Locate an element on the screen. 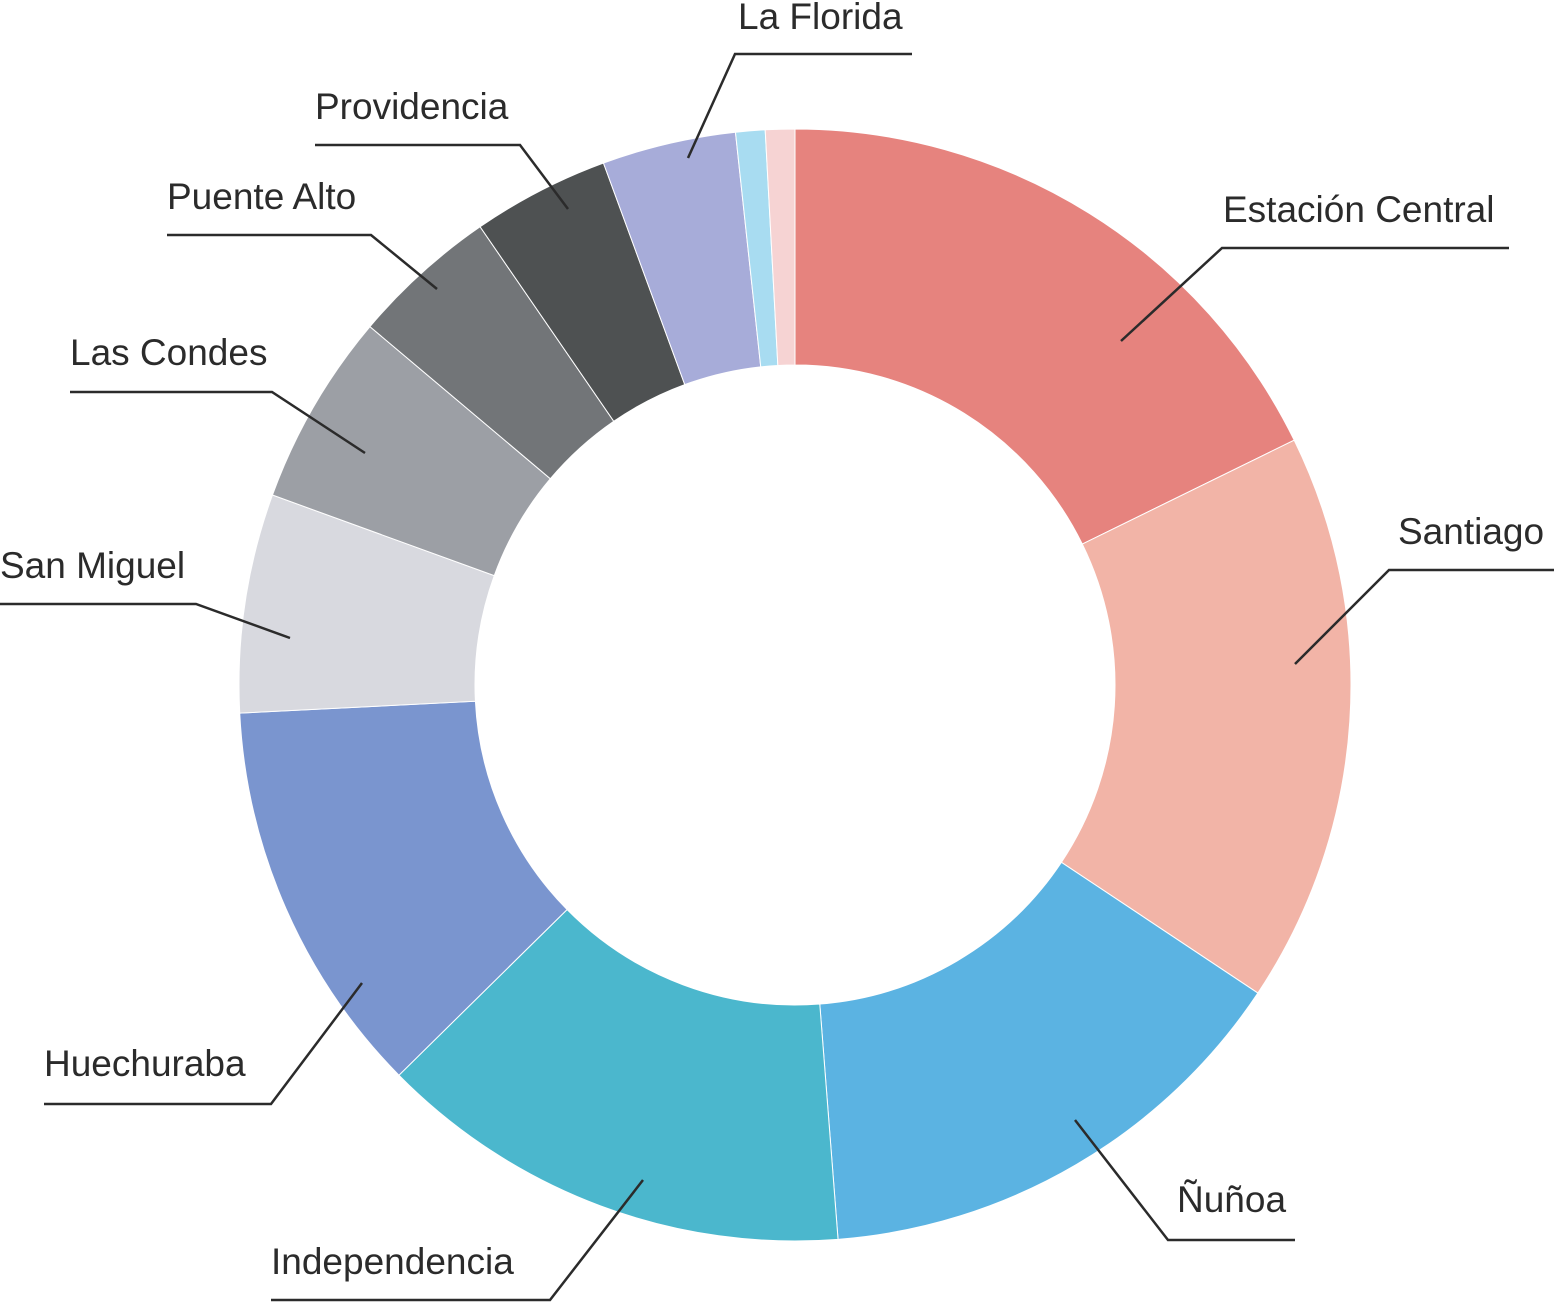  leader-nunoa is located at coordinates (1184, 1180).